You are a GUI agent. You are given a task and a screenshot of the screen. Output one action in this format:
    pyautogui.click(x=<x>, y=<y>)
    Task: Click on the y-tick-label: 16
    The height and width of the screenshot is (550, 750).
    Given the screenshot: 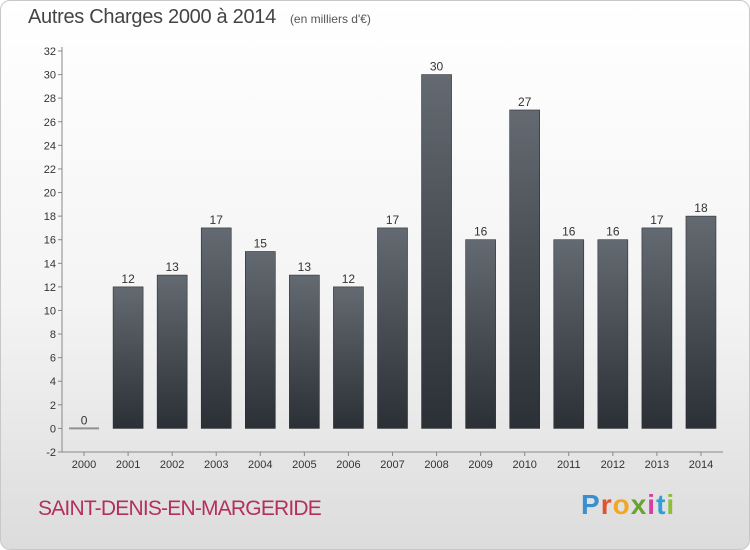 What is the action you would take?
    pyautogui.click(x=50, y=241)
    